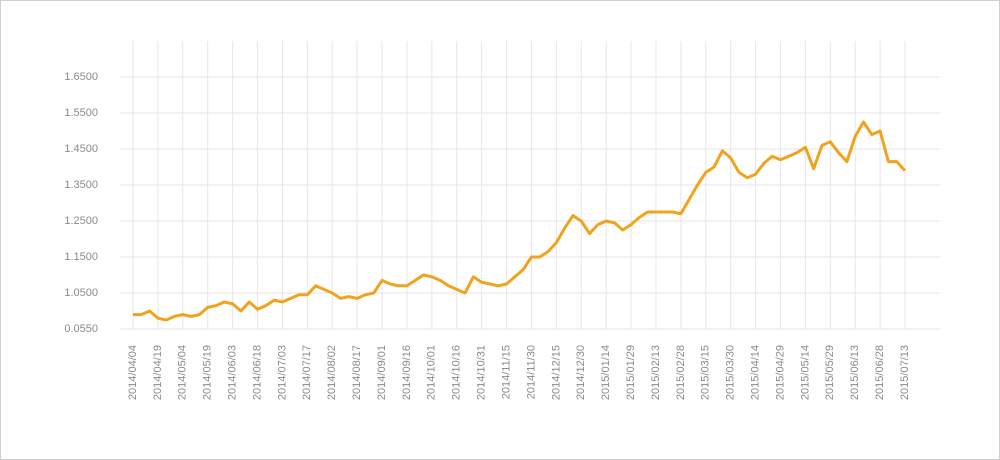 Image resolution: width=1000 pixels, height=460 pixels. What do you see at coordinates (81, 185) in the screenshot?
I see `y-tick-label: 1.3500` at bounding box center [81, 185].